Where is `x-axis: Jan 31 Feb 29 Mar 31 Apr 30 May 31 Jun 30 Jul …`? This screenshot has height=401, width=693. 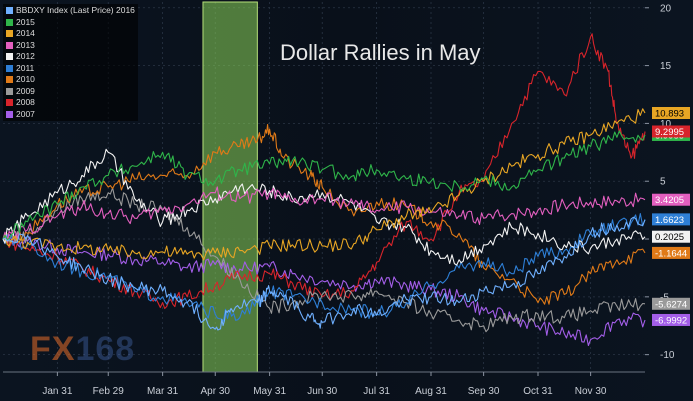 x-axis: Jan 31 Feb 29 Mar 31 Apr 30 May 31 Jun 30 Jul … is located at coordinates (324, 384).